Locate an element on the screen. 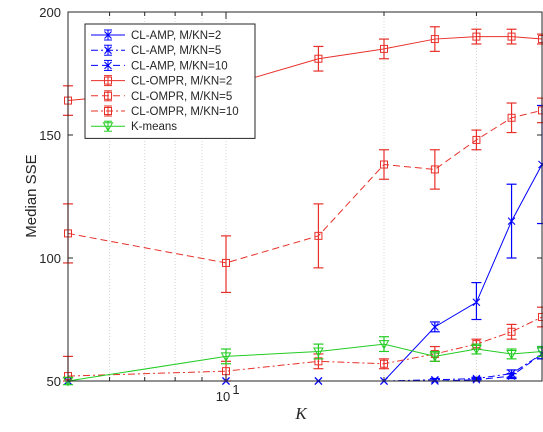  legend-entry: CL-AMP, M/KN=2 is located at coordinates (156, 35).